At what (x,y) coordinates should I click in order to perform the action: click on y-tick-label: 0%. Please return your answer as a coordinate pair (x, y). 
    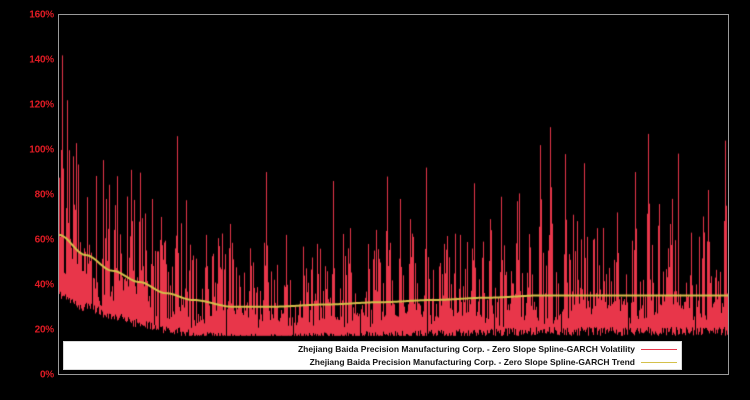
    Looking at the image, I should click on (46, 375).